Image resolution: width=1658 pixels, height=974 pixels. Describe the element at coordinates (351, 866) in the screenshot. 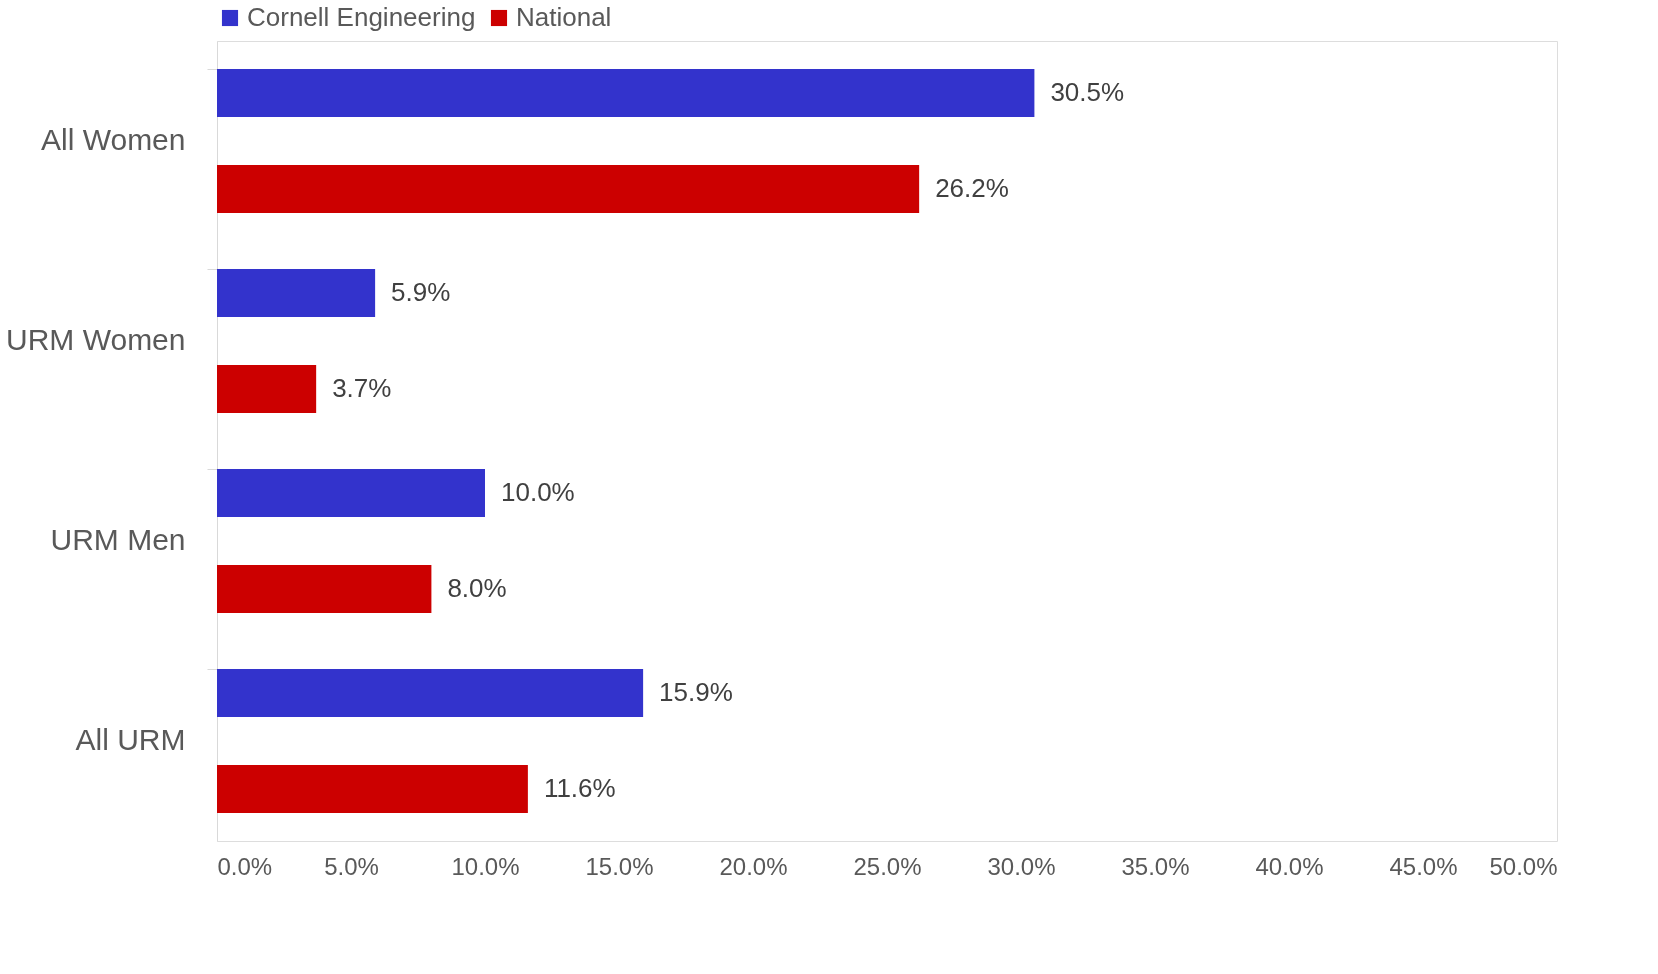

I see `x-tick-label: 5.0%` at that location.